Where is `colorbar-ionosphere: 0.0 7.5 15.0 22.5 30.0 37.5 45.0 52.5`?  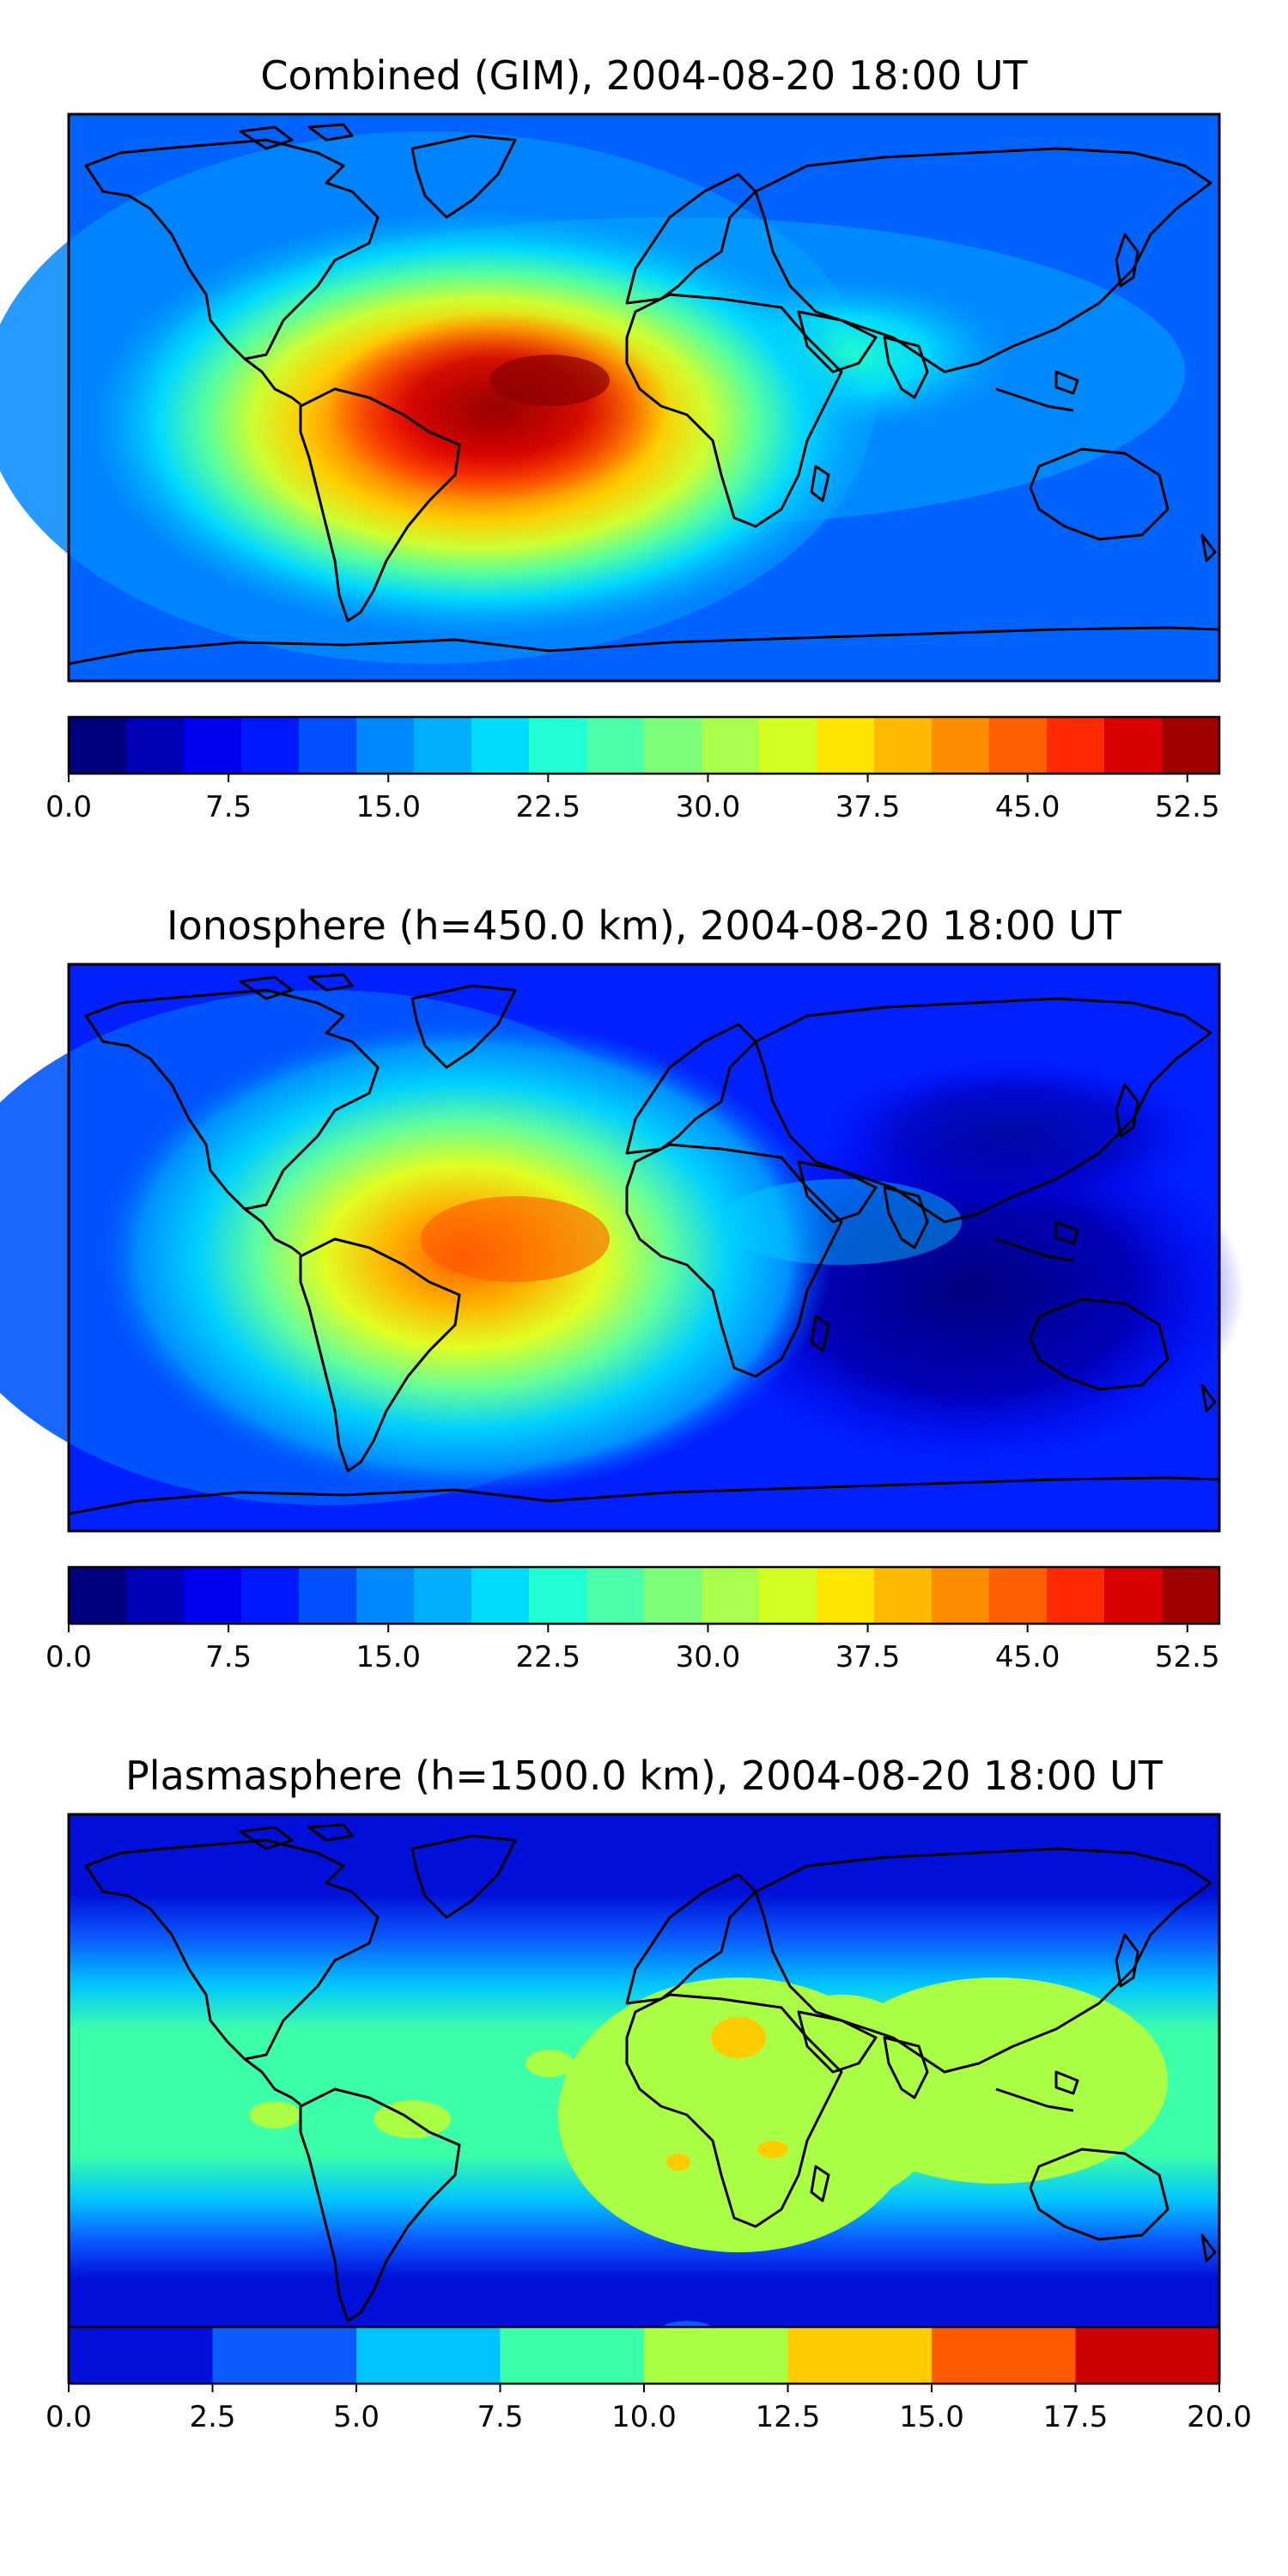
colorbar-ionosphere: 0.0 7.5 15.0 22.5 30.0 37.5 45.0 52.5 is located at coordinates (633, 1620).